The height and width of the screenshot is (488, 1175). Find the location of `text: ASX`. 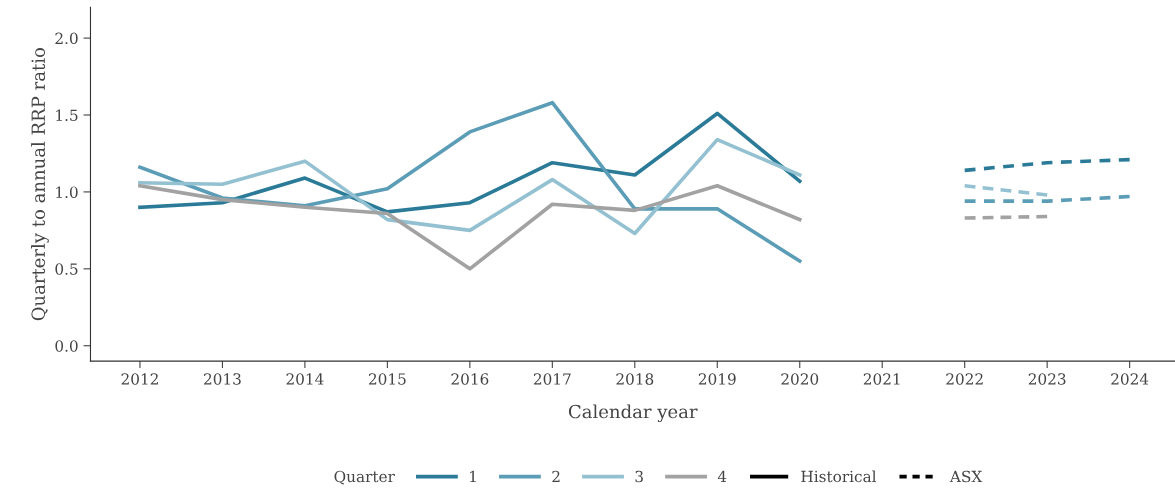

text: ASX is located at coordinates (966, 476).